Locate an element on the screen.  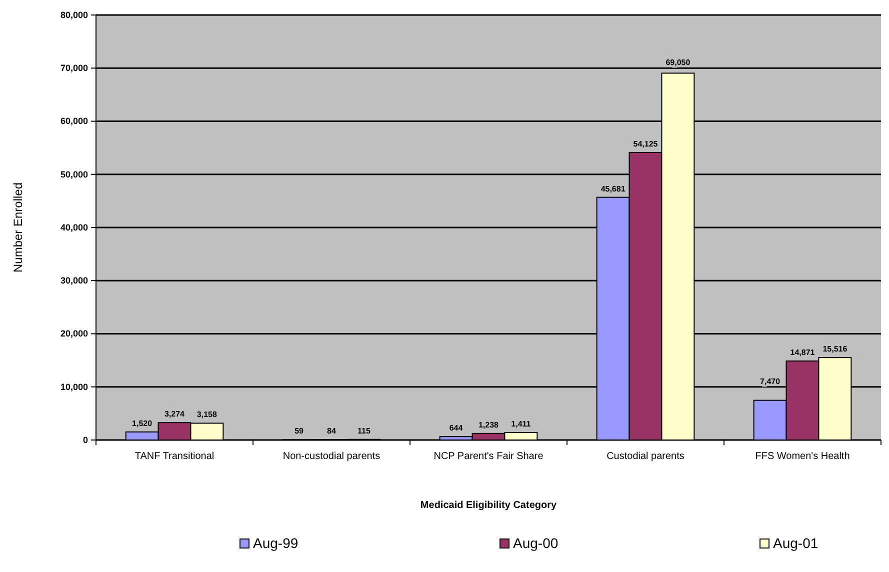
x-axis-title: Medicaid Eligibility Category is located at coordinates (489, 505).